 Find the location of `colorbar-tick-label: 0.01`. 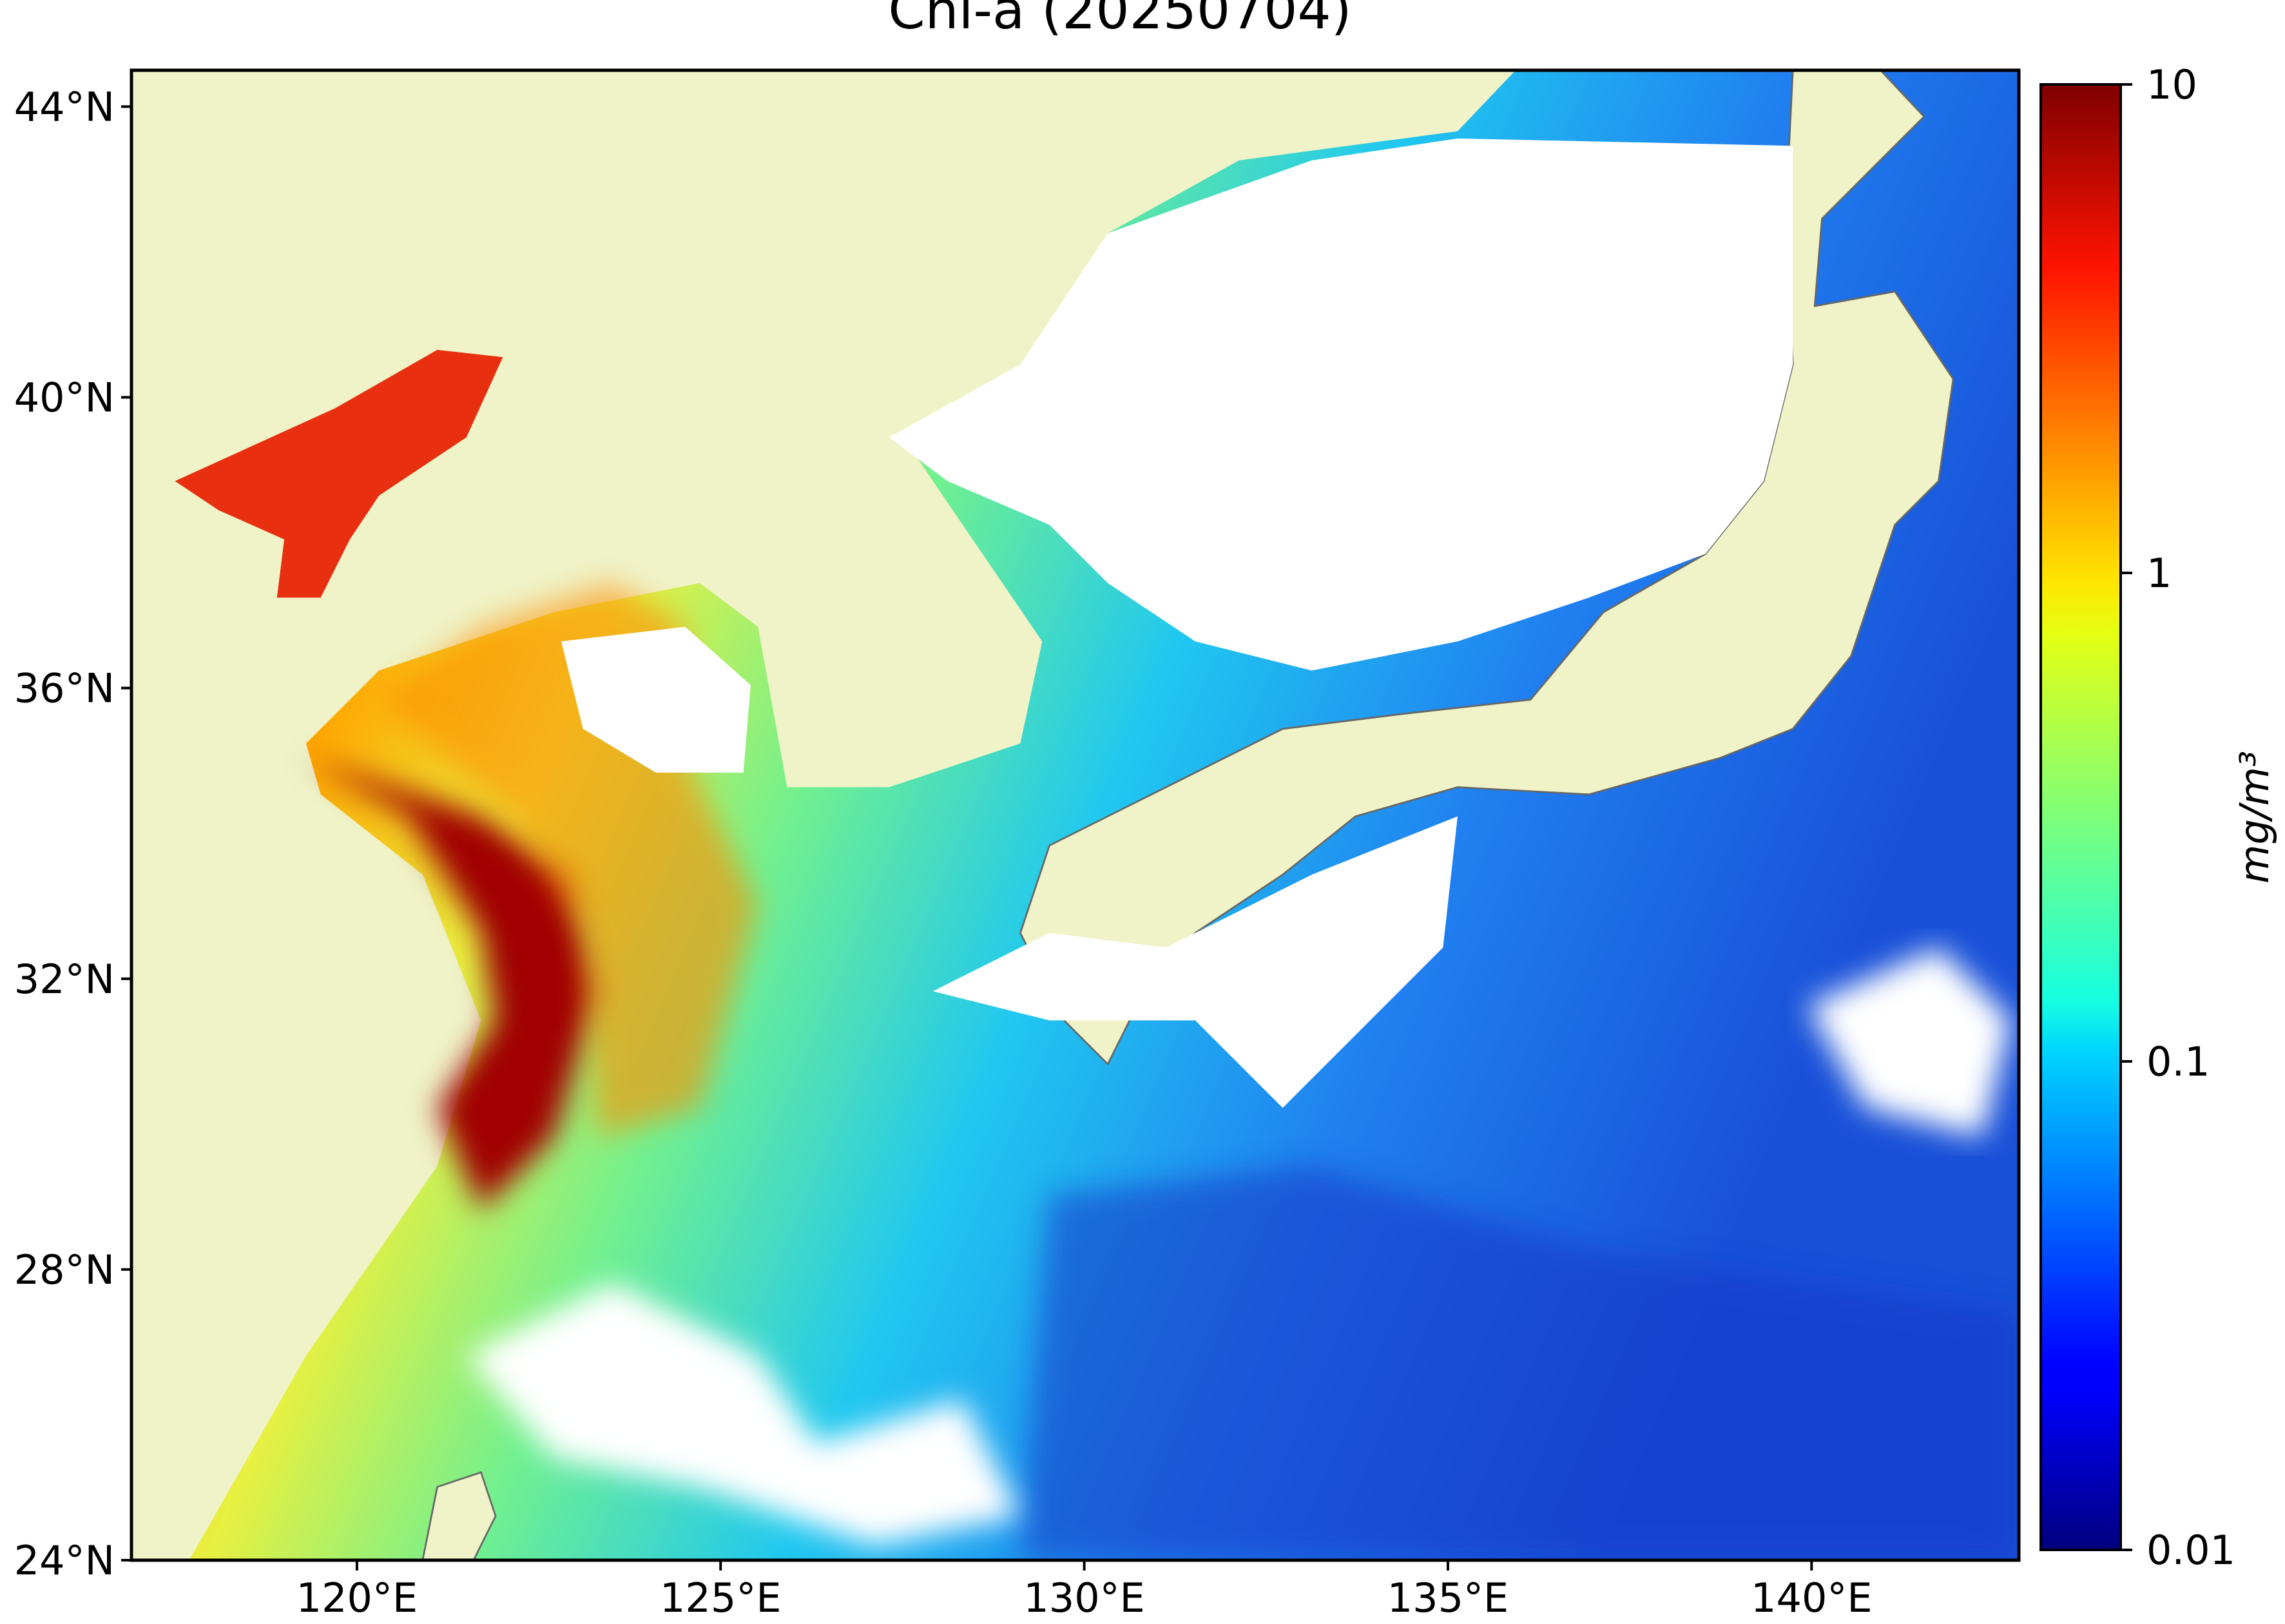

colorbar-tick-label: 0.01 is located at coordinates (2190, 1550).